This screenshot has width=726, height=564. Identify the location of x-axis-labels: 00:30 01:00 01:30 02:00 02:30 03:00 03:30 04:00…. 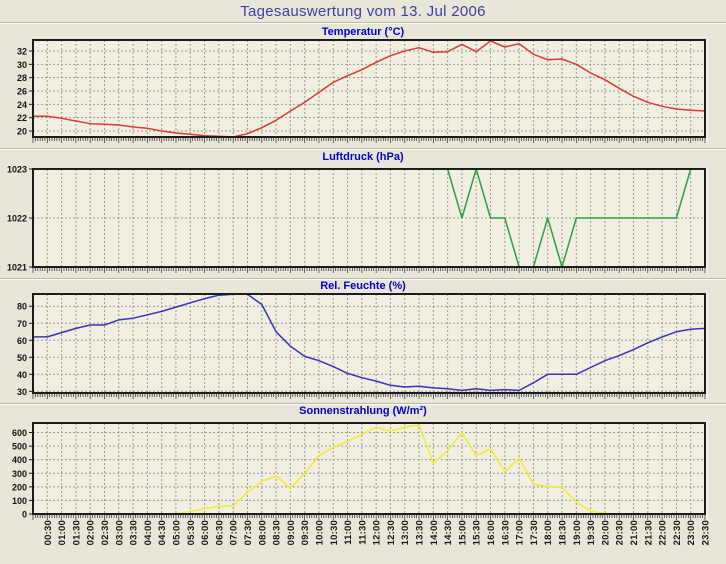
(377, 532).